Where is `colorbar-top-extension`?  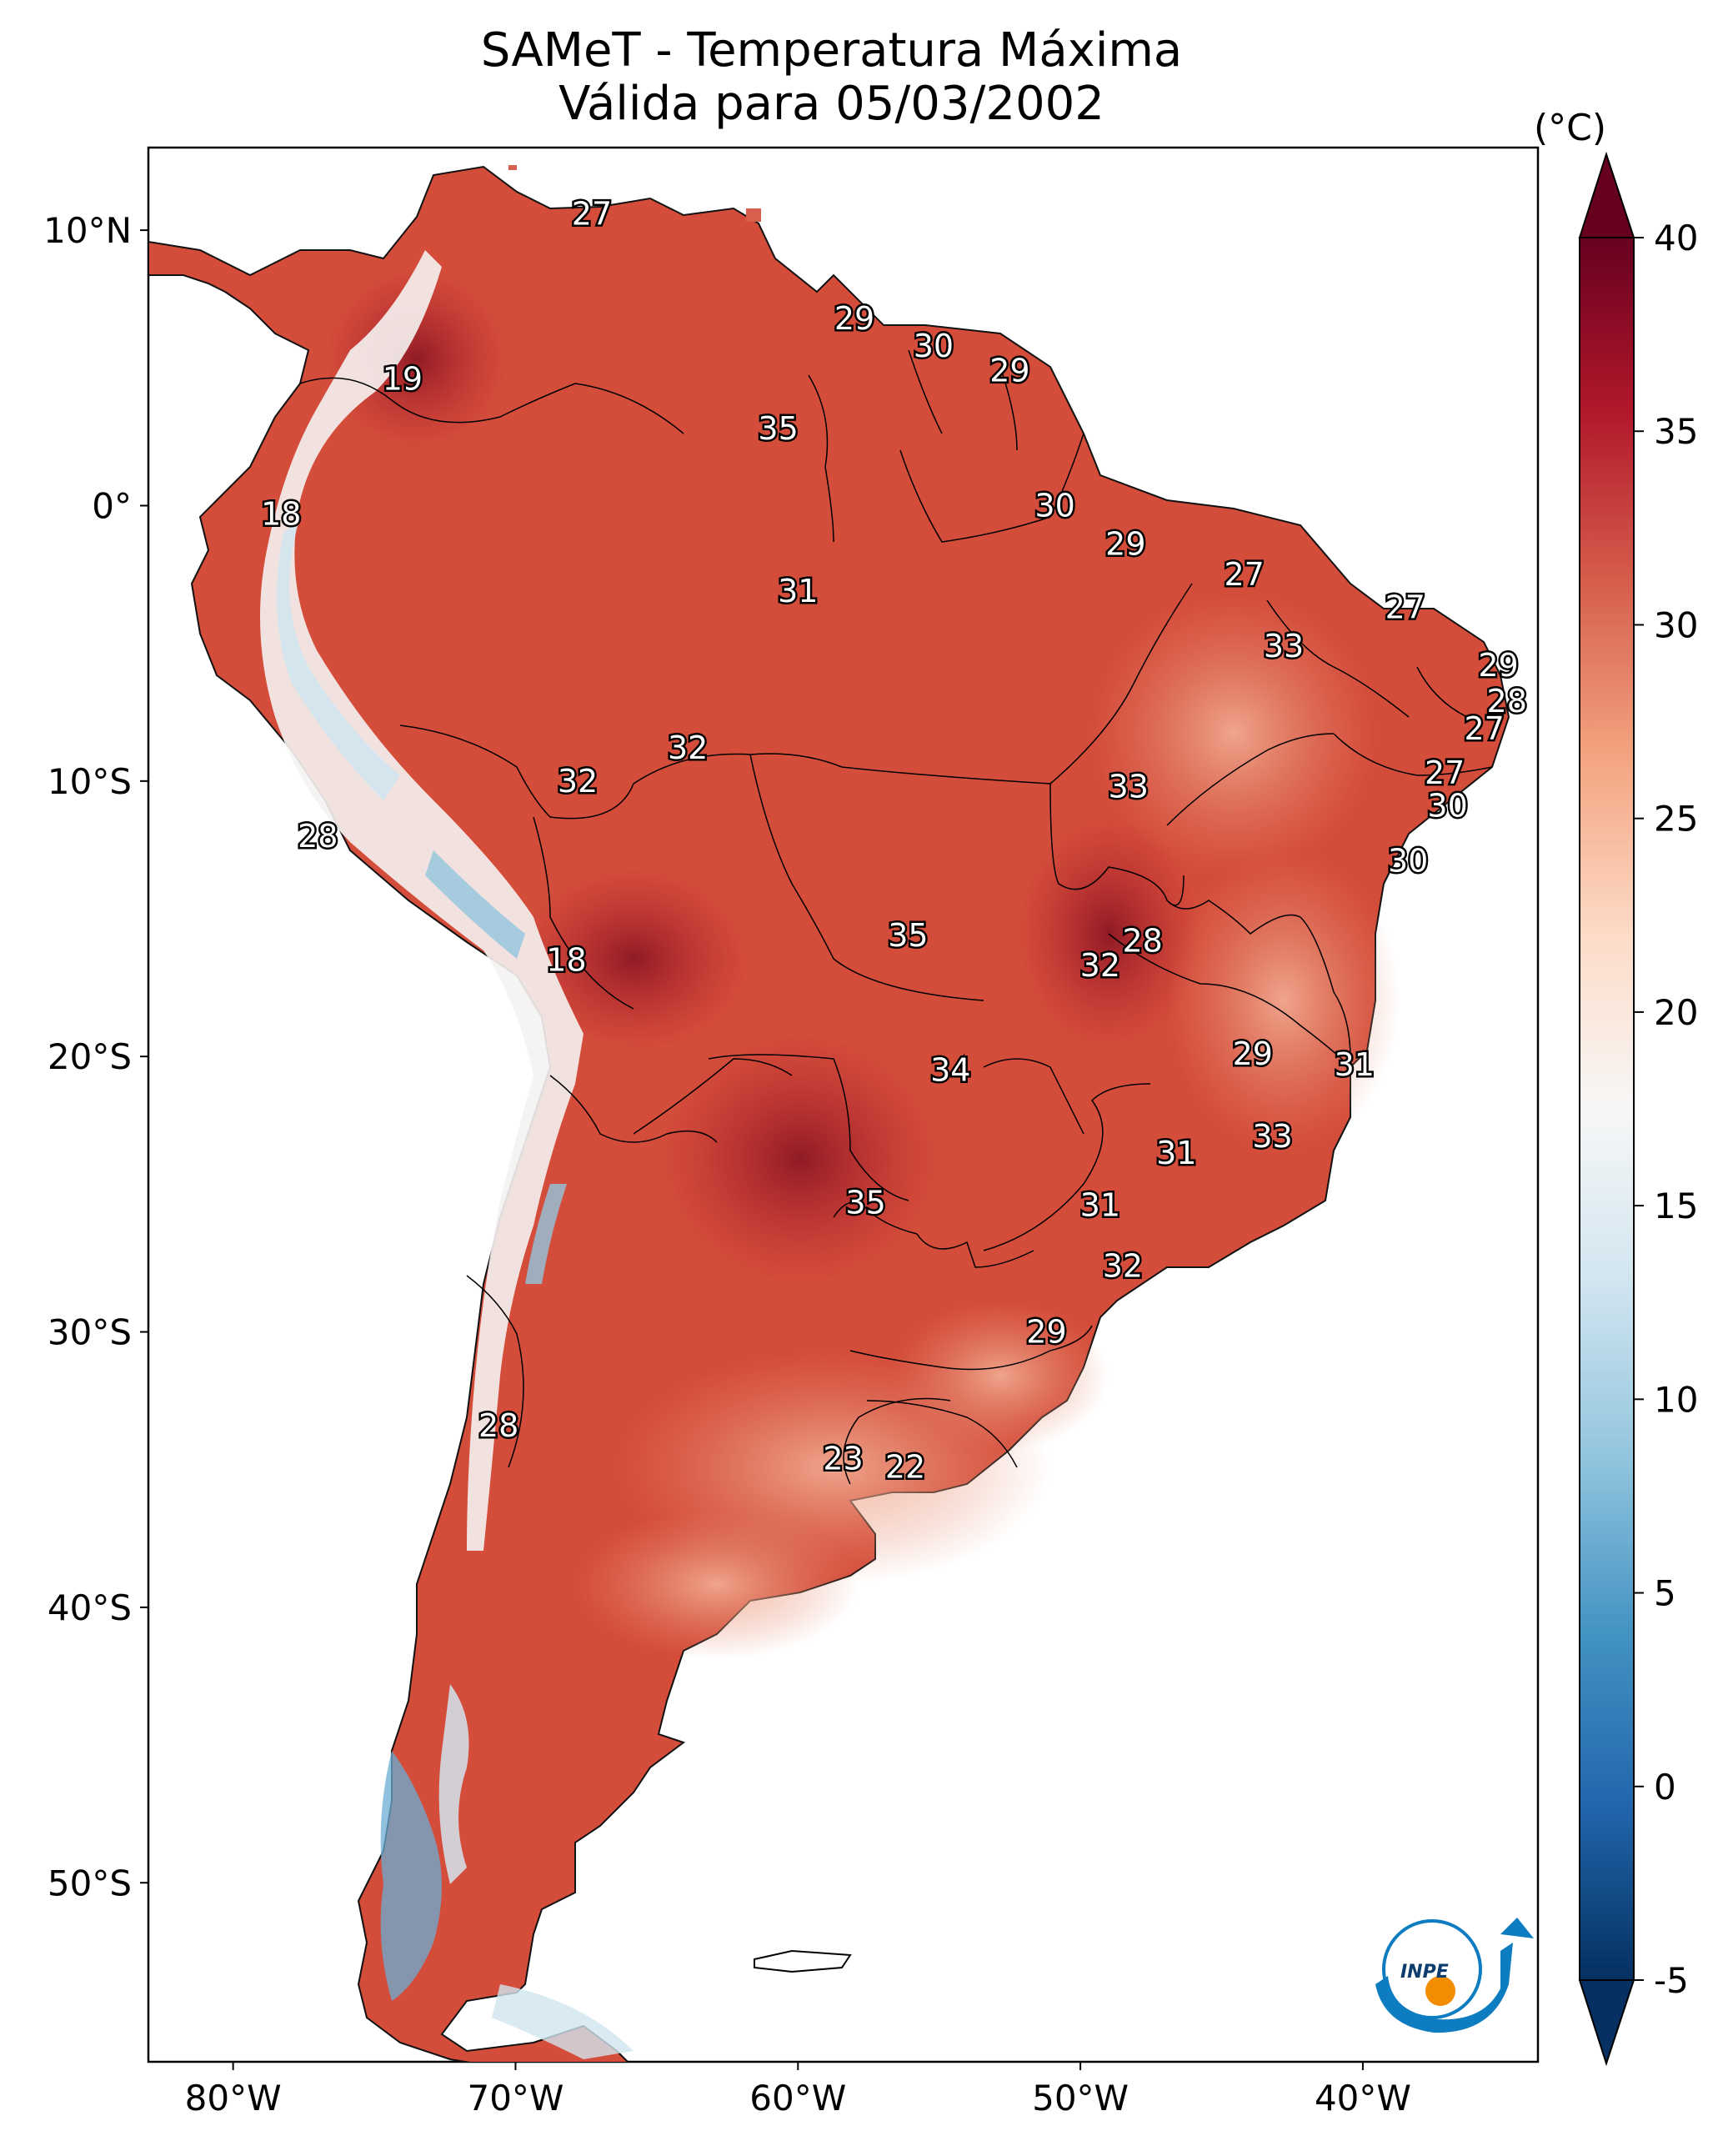
colorbar-top-extension is located at coordinates (1607, 194).